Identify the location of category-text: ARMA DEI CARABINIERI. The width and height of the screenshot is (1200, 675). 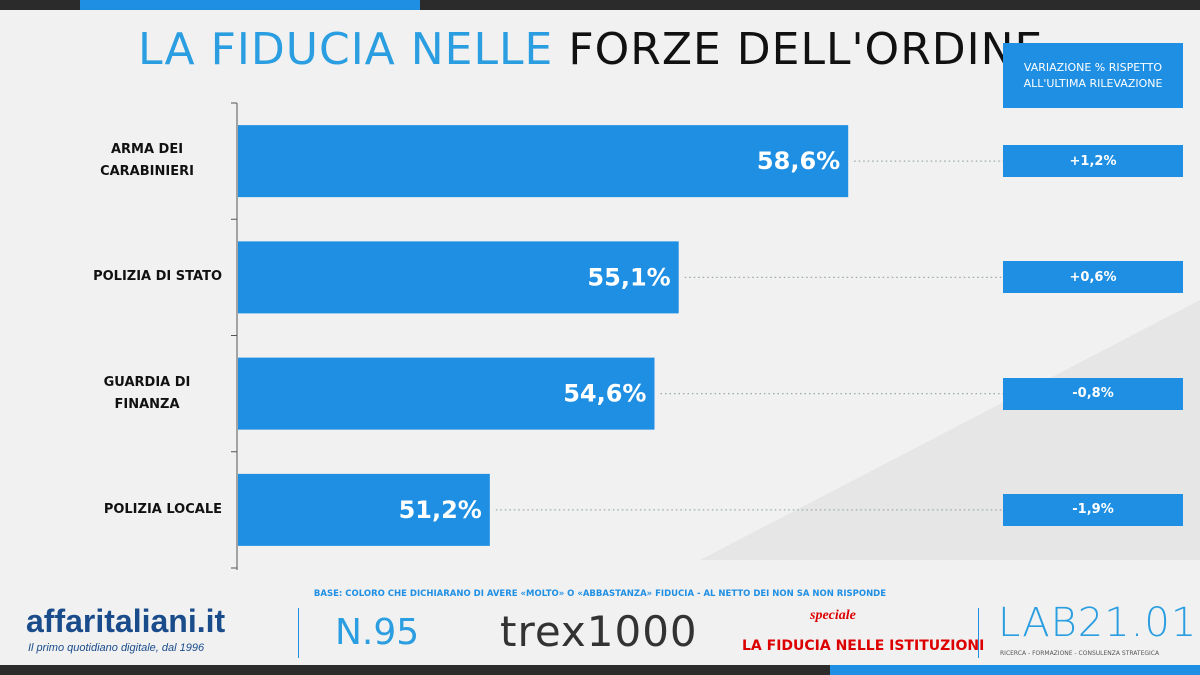
(147, 161).